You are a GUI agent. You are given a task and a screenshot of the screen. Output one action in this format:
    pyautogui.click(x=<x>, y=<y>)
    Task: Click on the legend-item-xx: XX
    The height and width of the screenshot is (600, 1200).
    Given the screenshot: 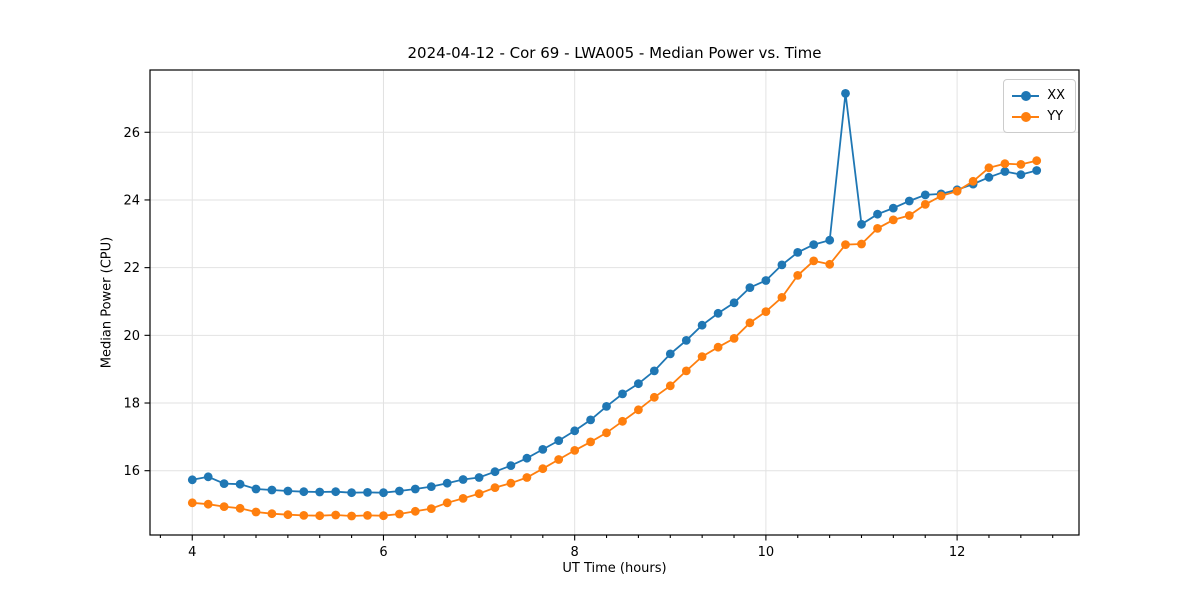 What is the action you would take?
    pyautogui.click(x=1038, y=95)
    